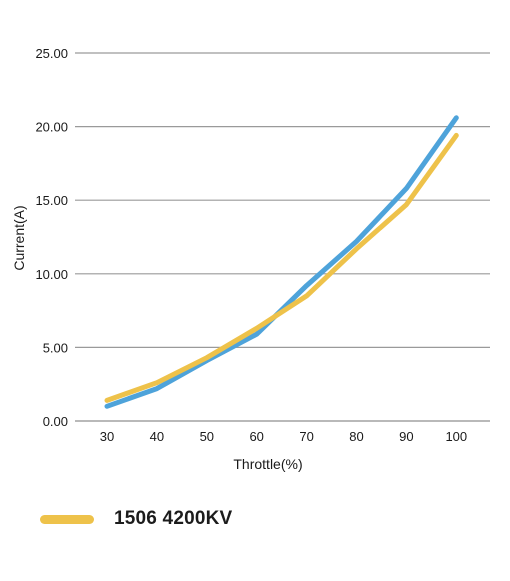 The image size is (510, 581). Describe the element at coordinates (356, 436) in the screenshot. I see `x-tick-label: 80` at that location.